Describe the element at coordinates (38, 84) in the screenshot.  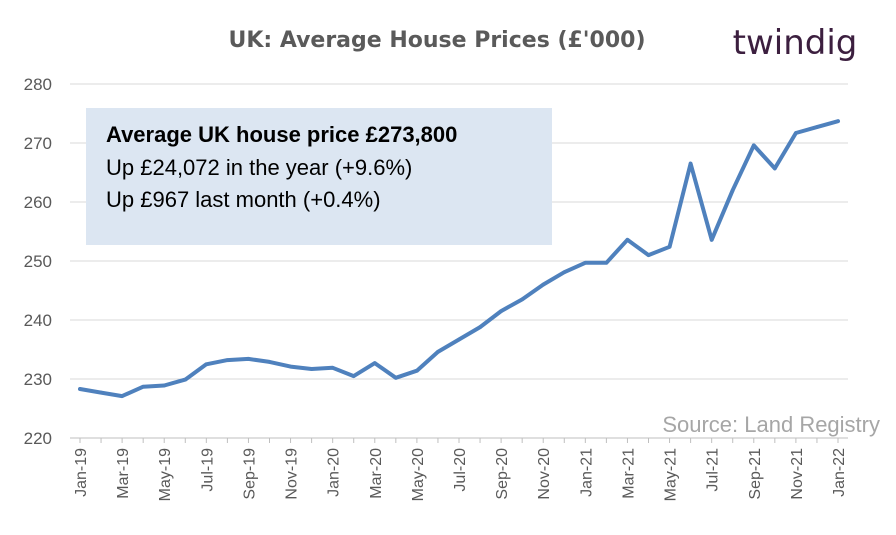
I see `y-tick-label: 280` at that location.